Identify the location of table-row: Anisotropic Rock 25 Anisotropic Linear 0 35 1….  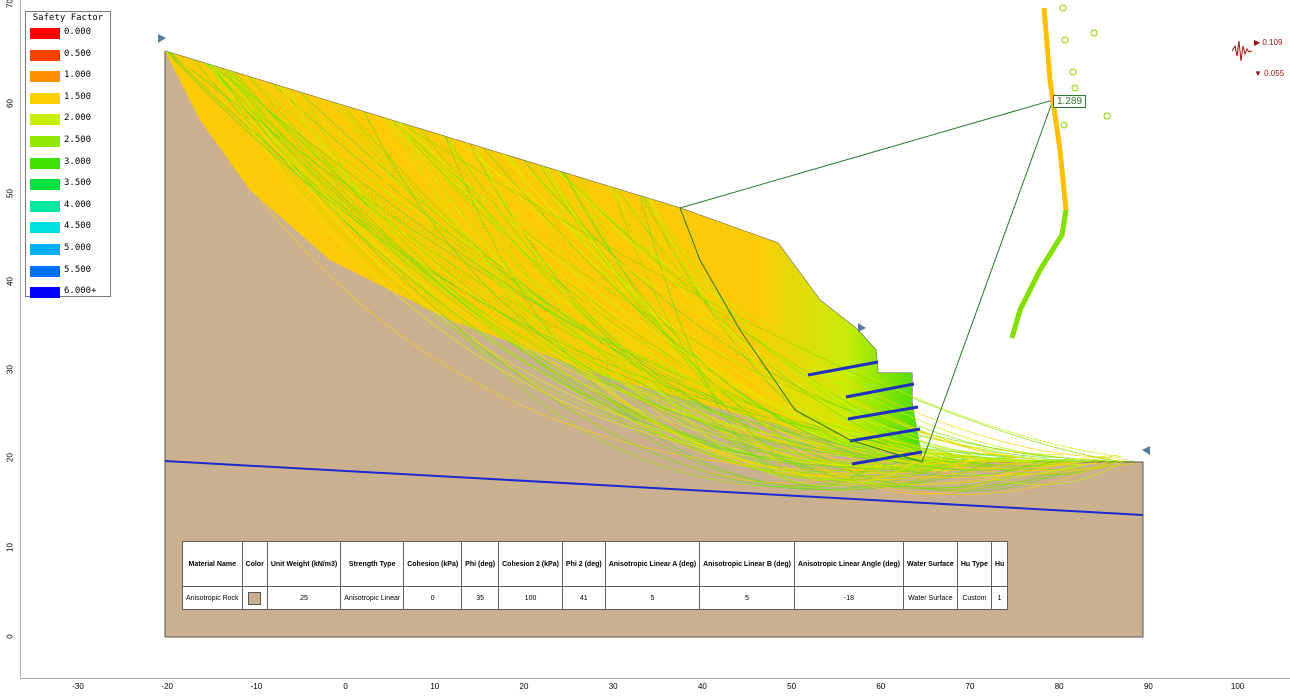
(595, 598).